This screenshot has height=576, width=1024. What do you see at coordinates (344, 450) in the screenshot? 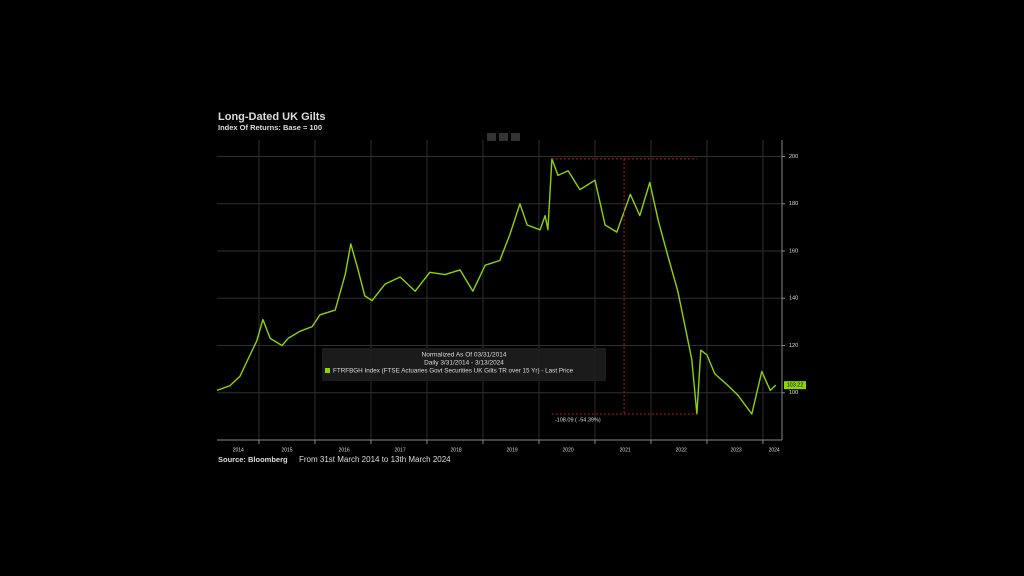
I see `x-tick-label: 2016` at bounding box center [344, 450].